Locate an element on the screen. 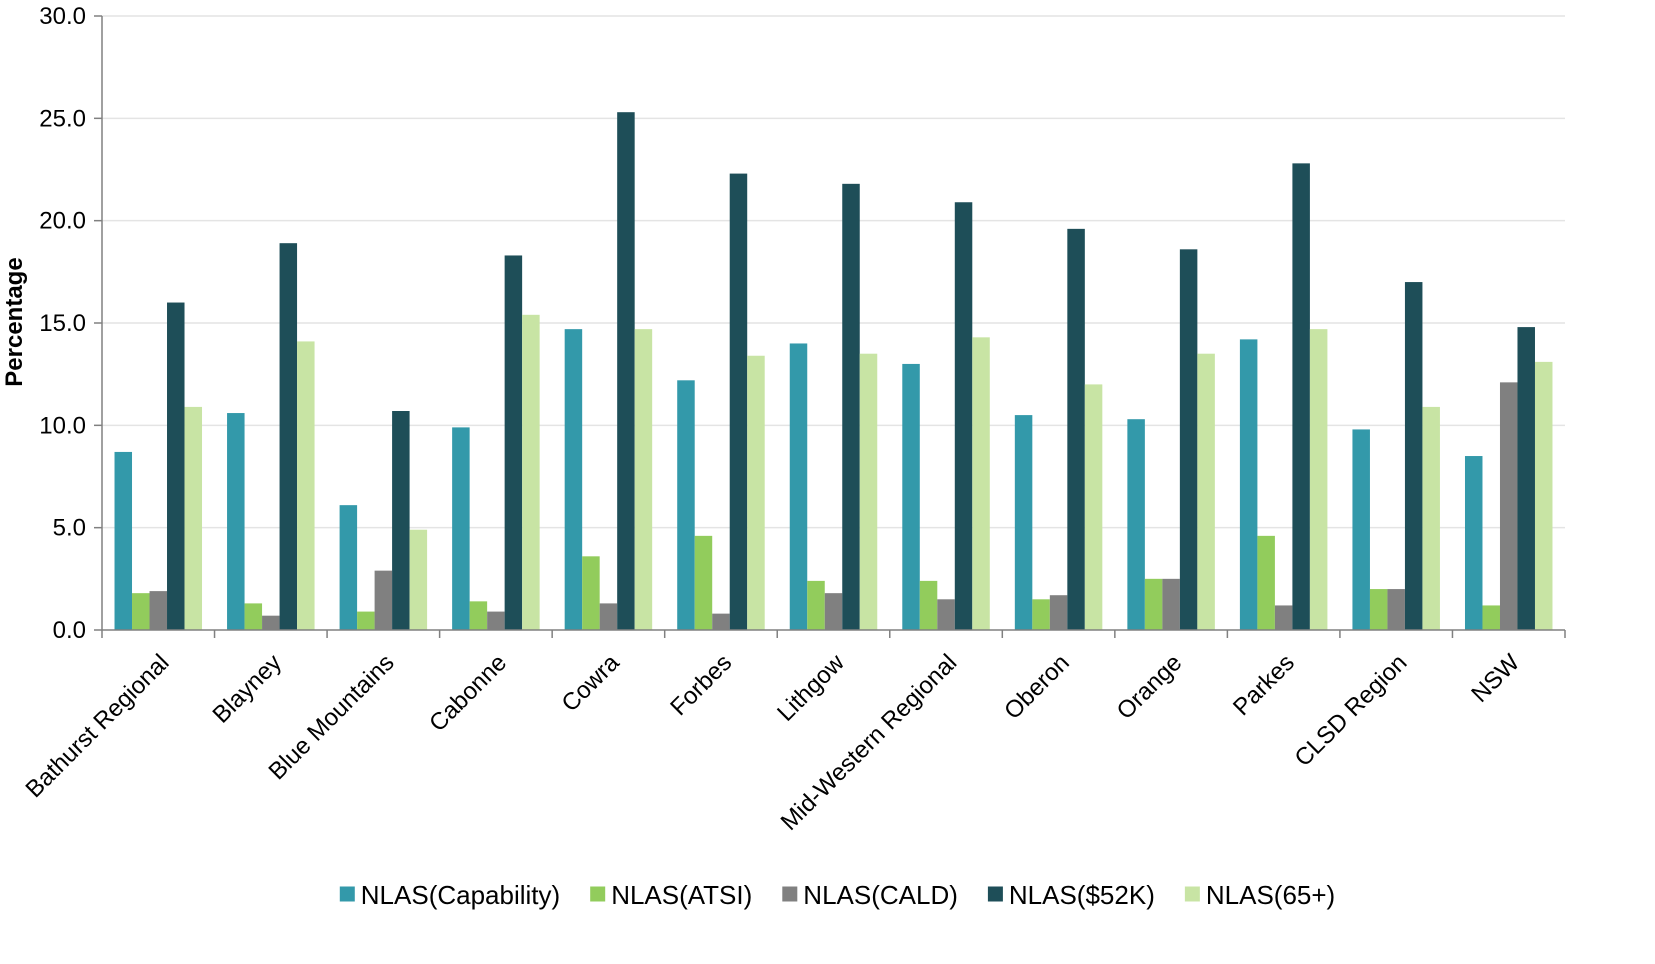 The width and height of the screenshot is (1655, 964). legend-item: NLAS(ATSI) is located at coordinates (671, 895).